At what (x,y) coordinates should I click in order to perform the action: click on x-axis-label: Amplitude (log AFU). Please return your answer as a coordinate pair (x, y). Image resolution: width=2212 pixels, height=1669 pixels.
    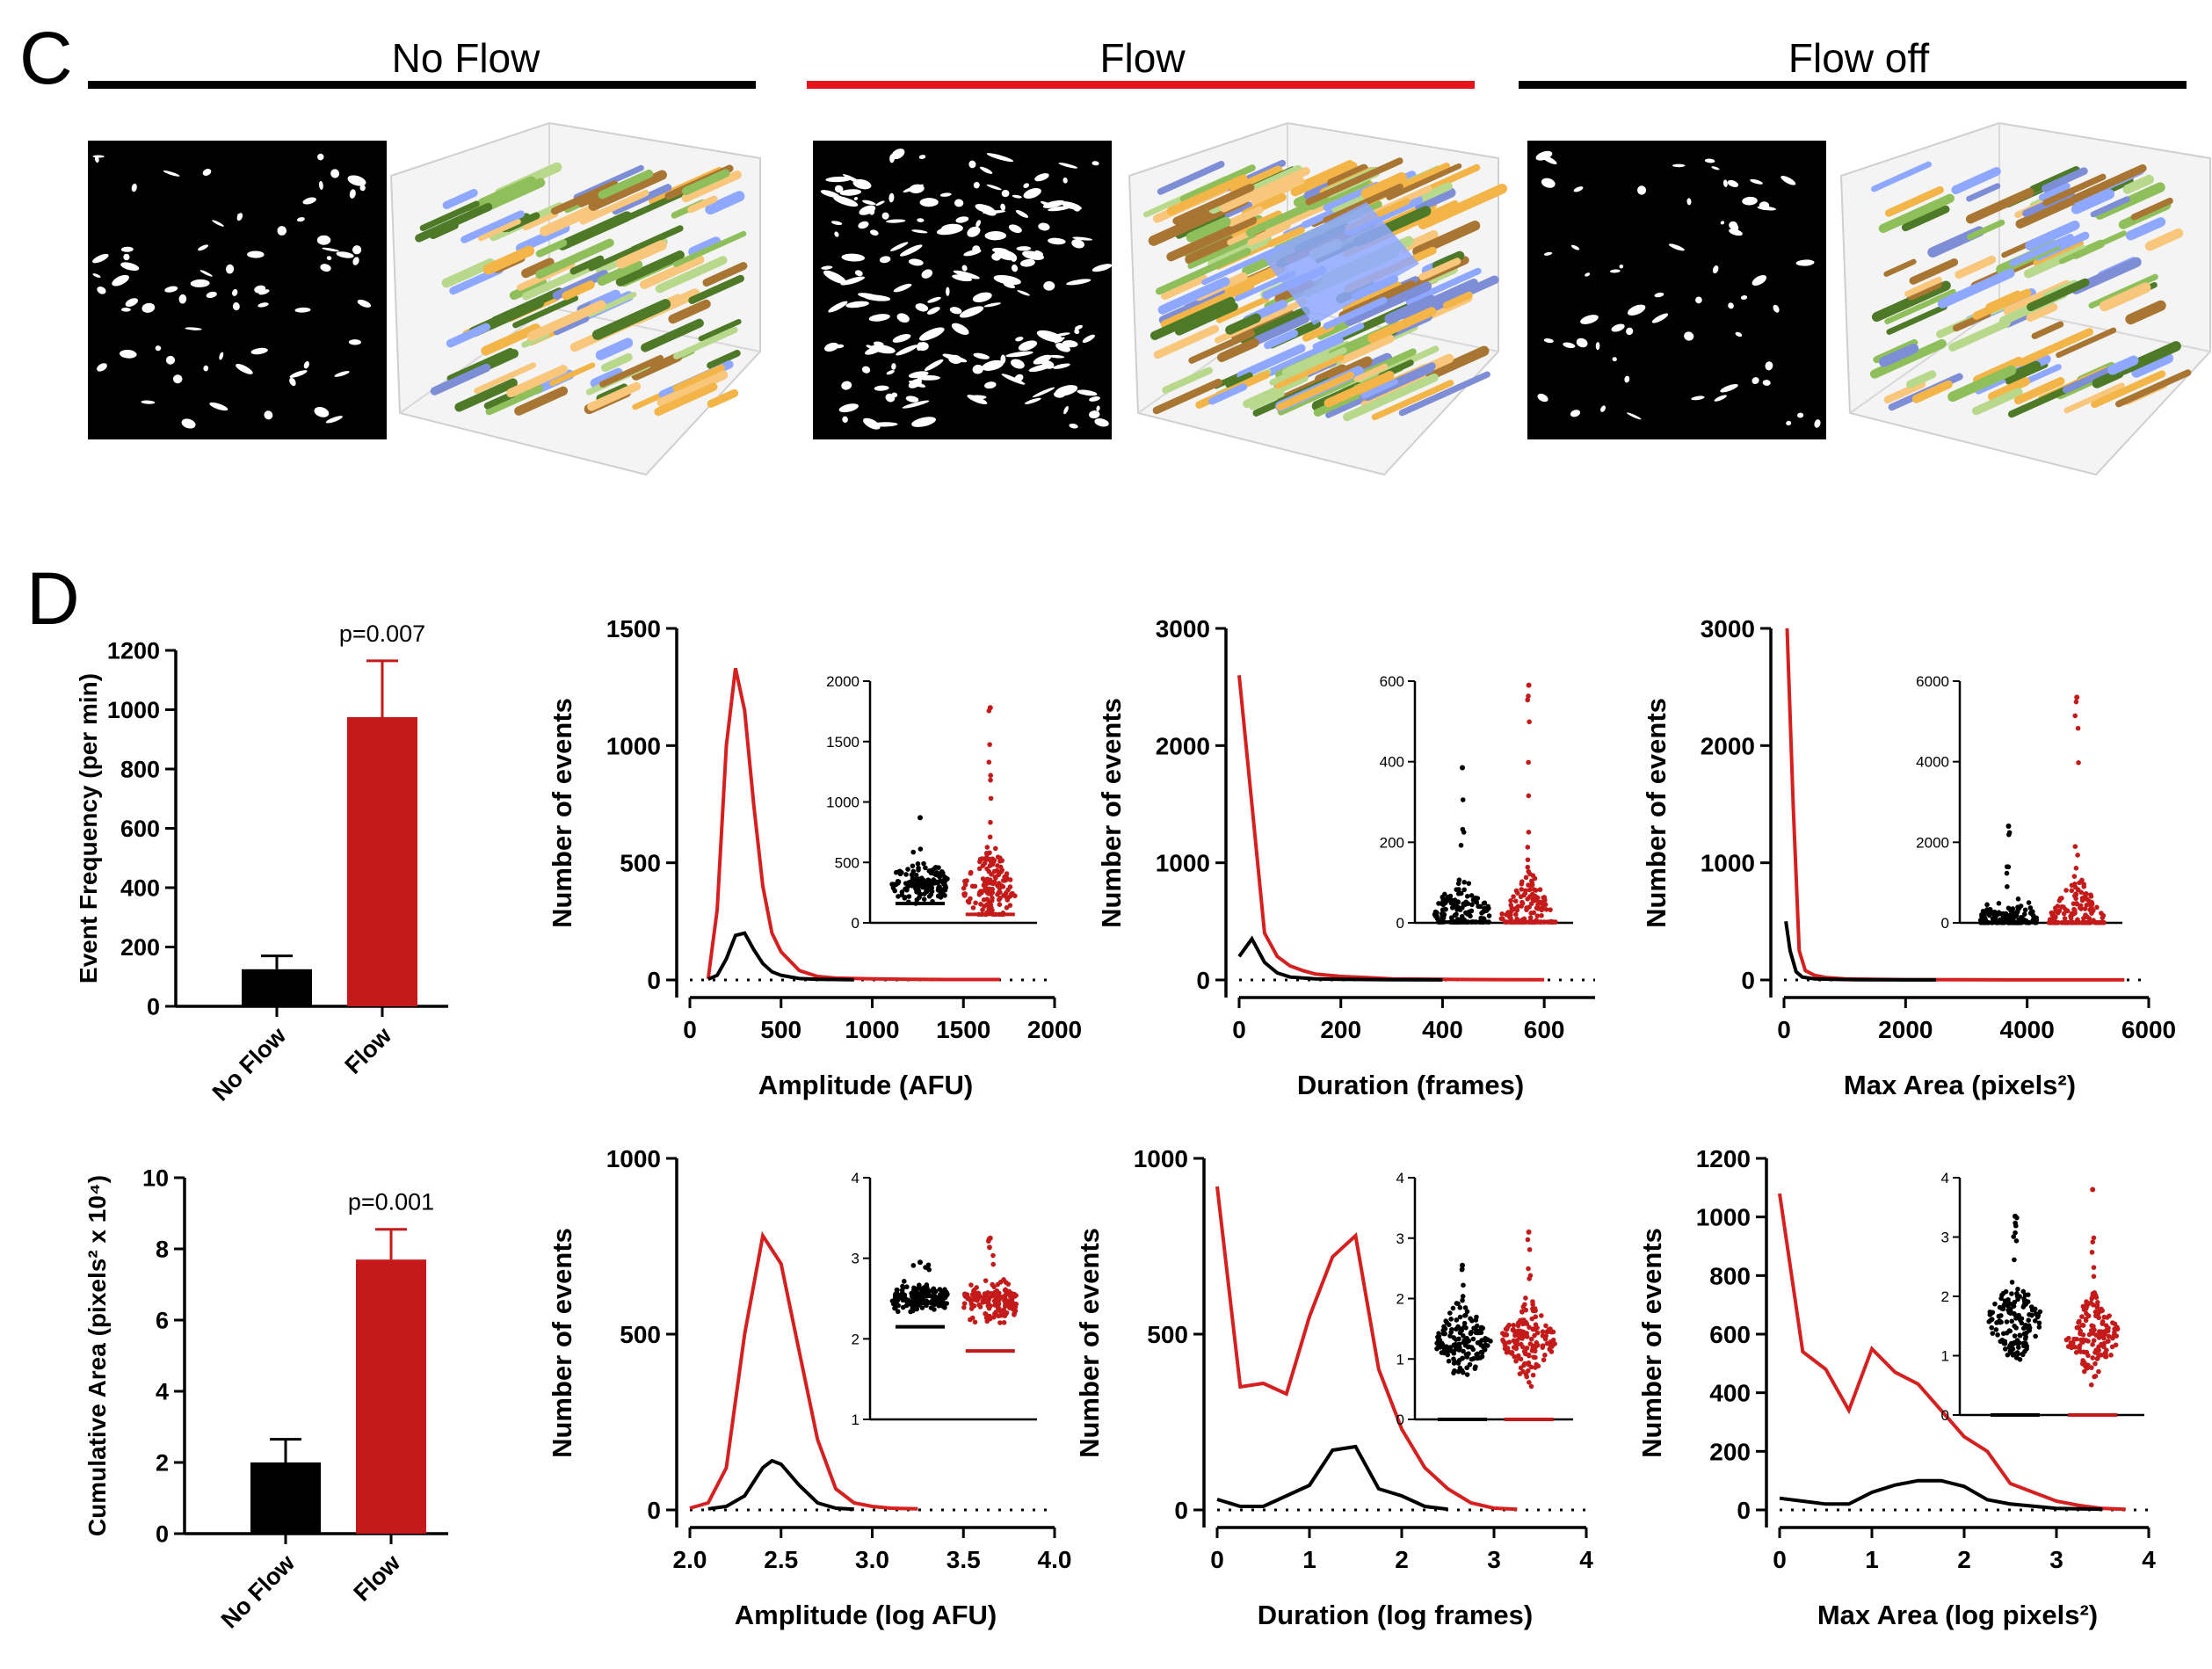
    Looking at the image, I should click on (866, 1615).